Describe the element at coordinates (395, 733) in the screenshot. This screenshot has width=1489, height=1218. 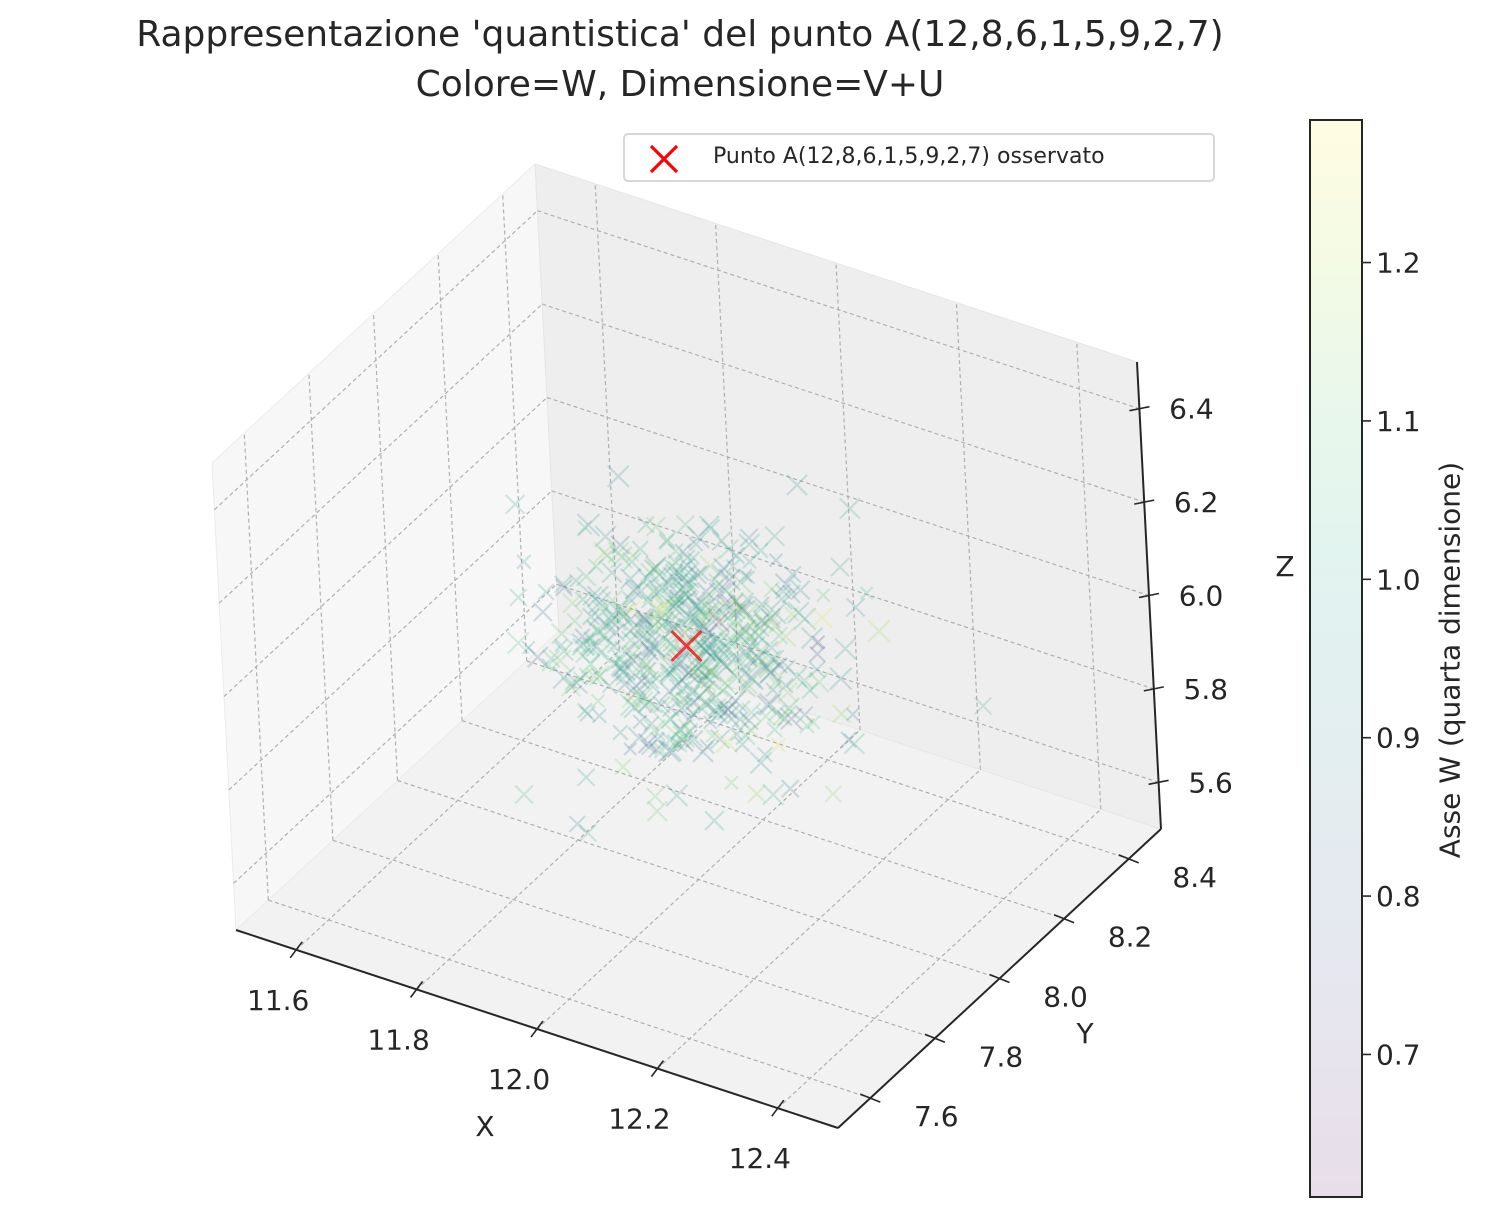
I see `grid-z-left` at that location.